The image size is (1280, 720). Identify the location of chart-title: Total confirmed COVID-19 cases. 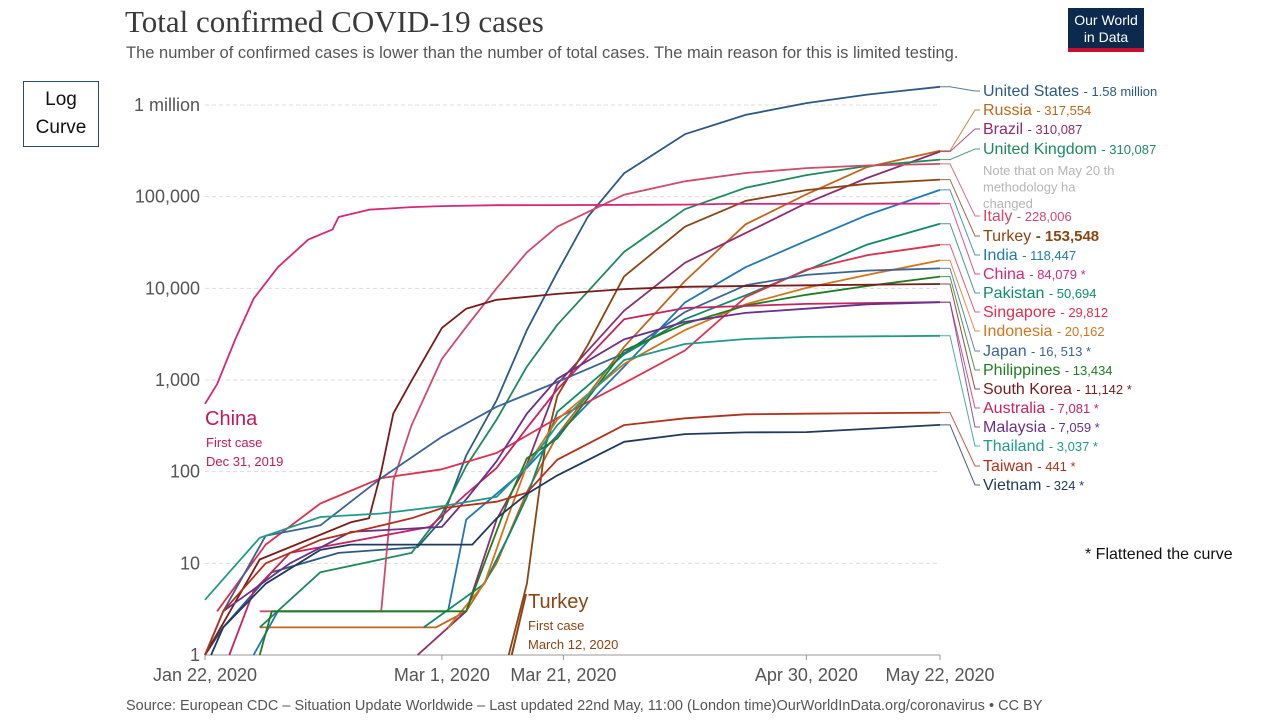
(334, 21).